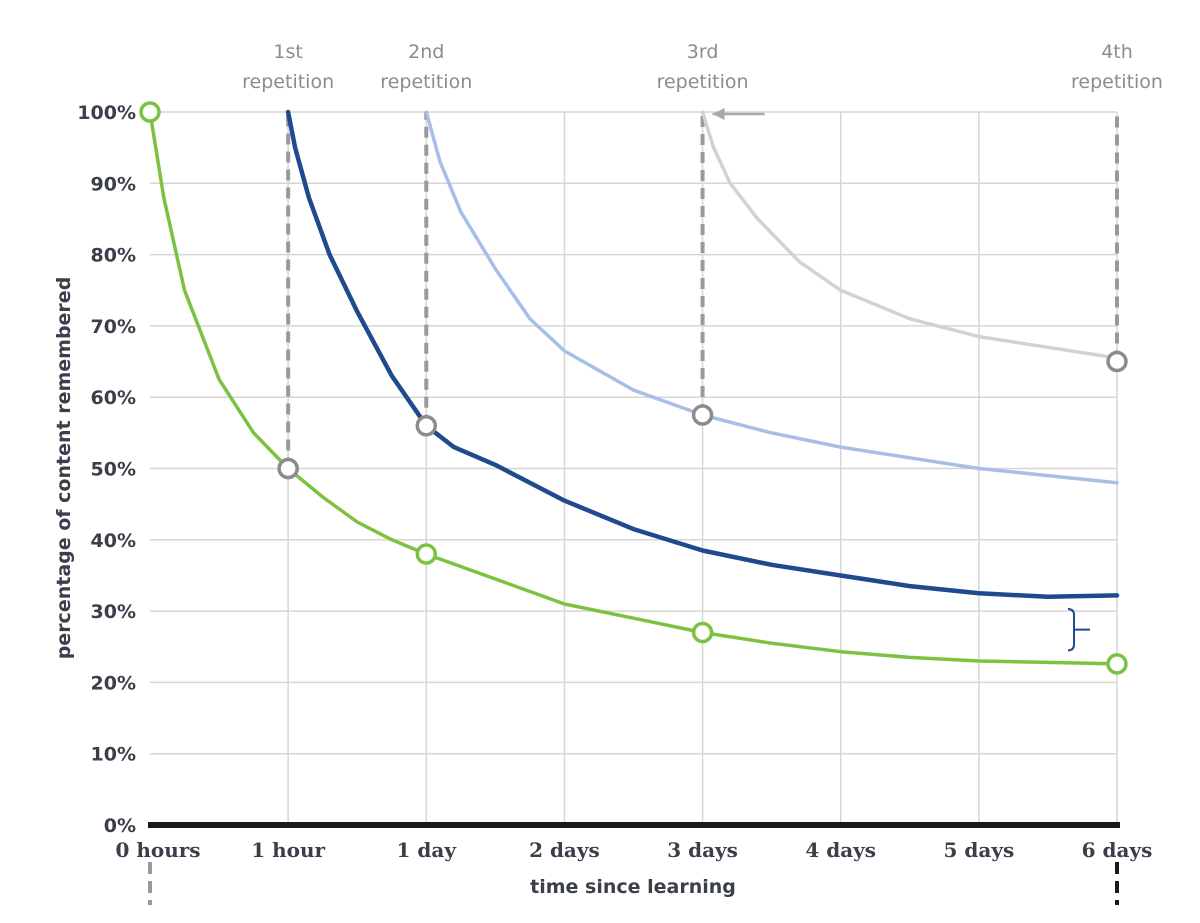 The height and width of the screenshot is (923, 1200). I want to click on x-tick-label: 4 days, so click(840, 850).